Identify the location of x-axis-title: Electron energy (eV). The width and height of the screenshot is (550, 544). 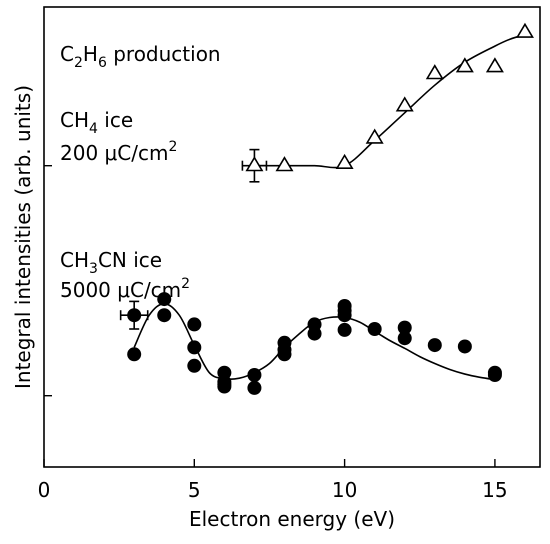
(292, 519).